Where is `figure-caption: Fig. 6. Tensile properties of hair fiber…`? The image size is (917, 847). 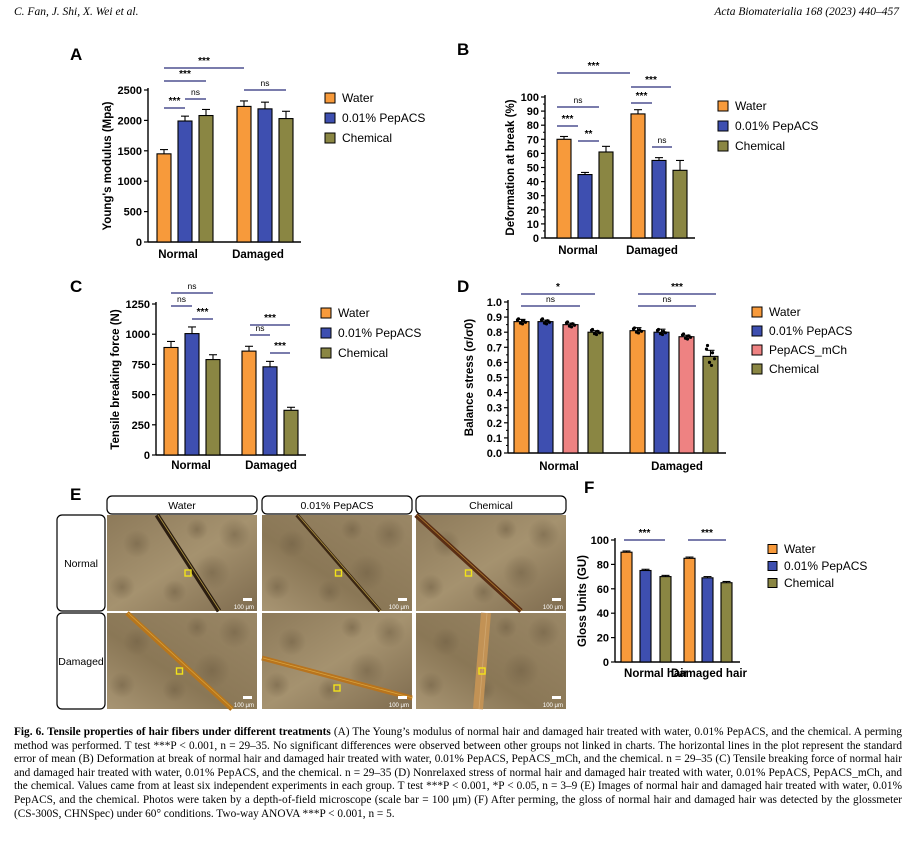
figure-caption: Fig. 6. Tensile properties of hair fiber… is located at coordinates (458, 773).